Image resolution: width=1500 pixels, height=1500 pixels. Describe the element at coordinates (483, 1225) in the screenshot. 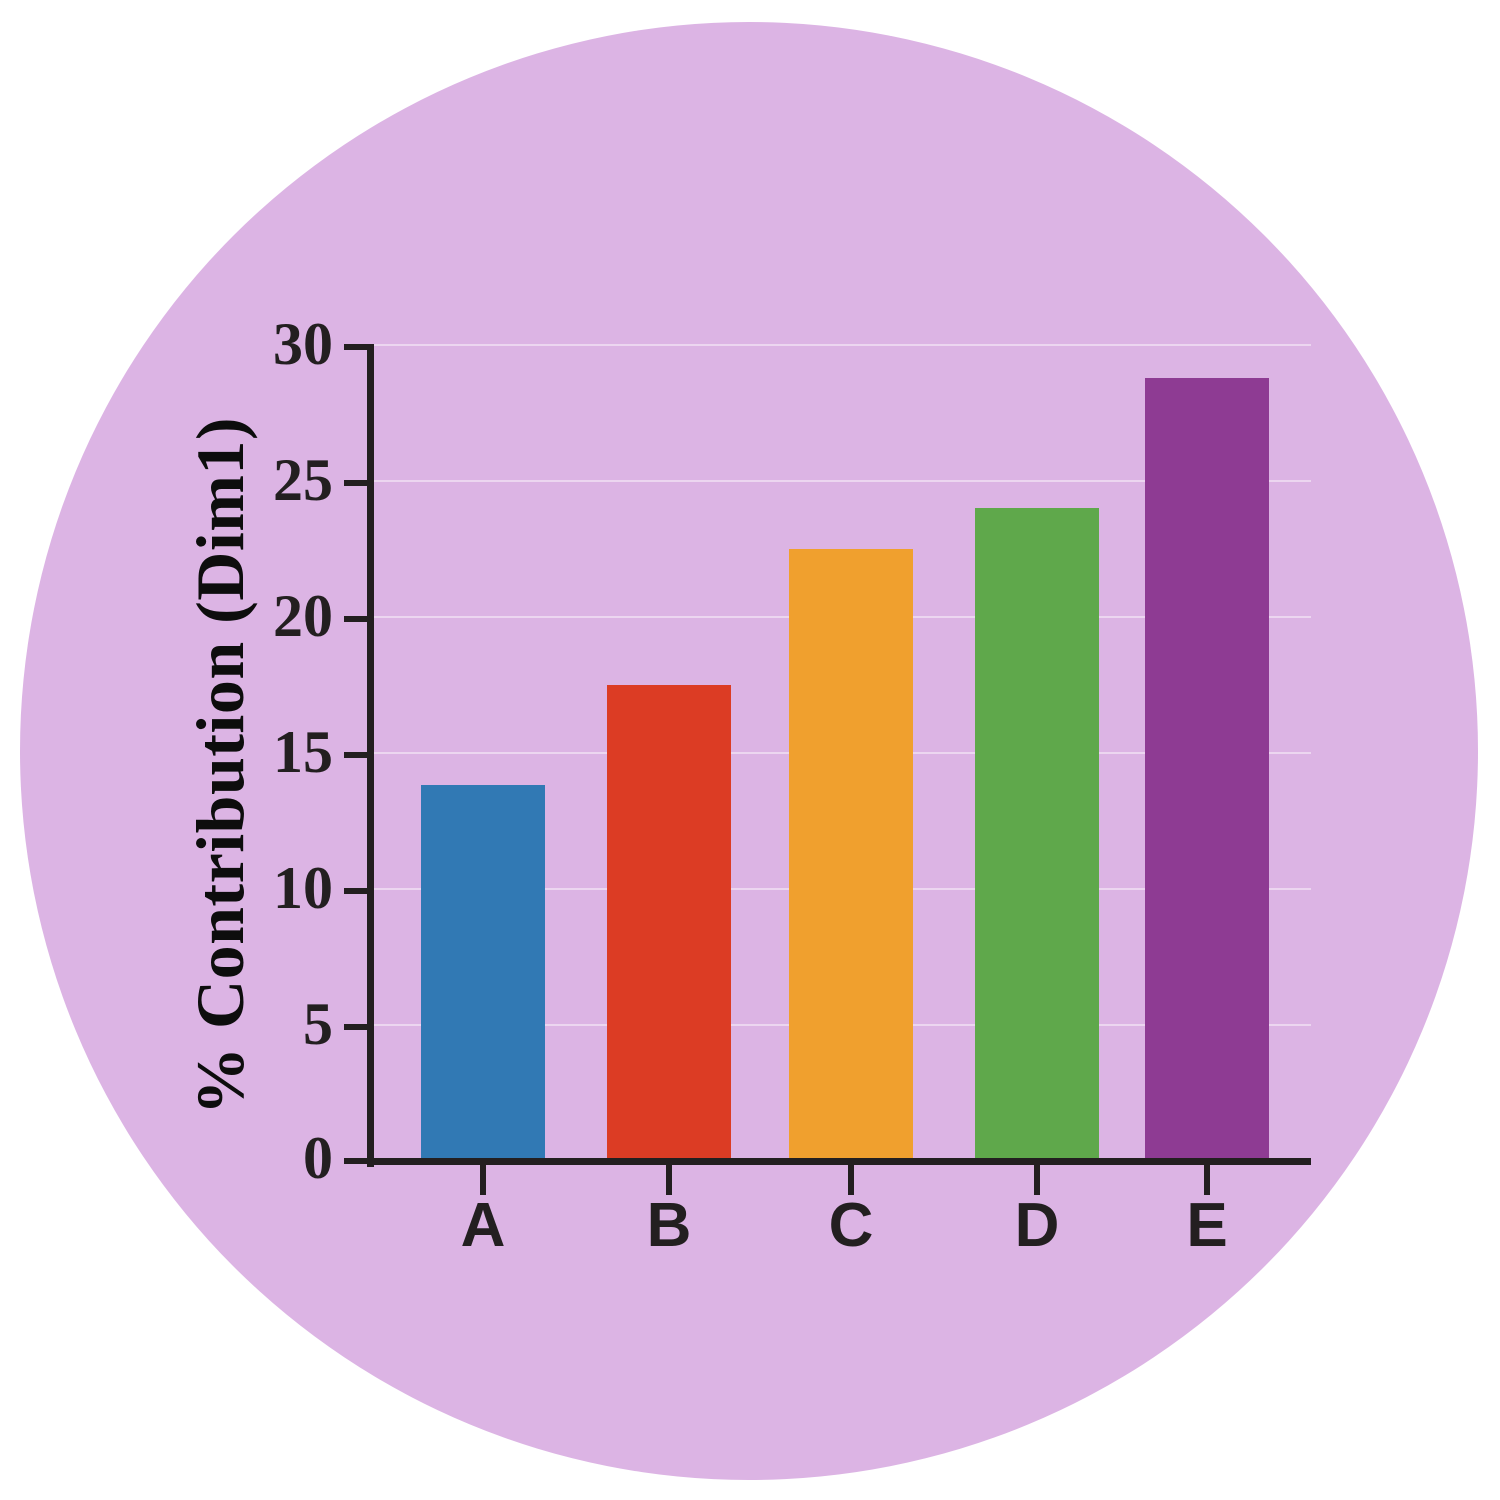

I see `x-tick-label-A: A` at that location.